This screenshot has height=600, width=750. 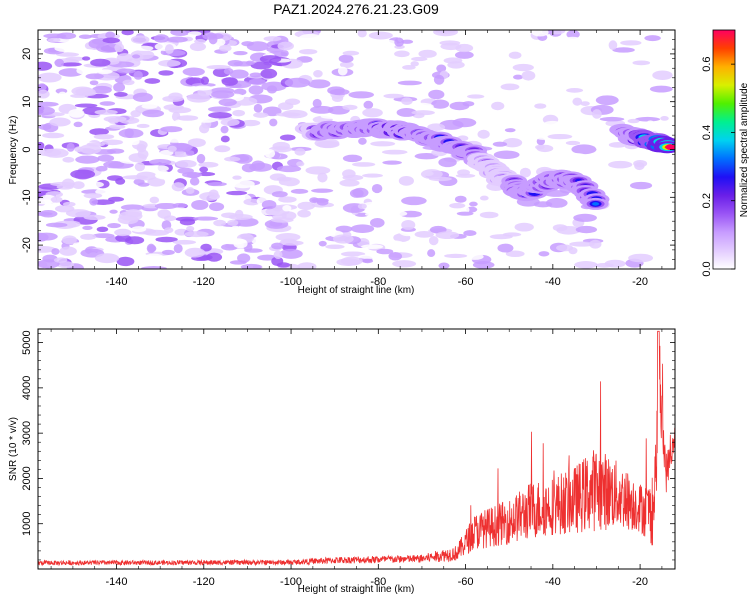 I want to click on x-tick: -20, so click(x=640, y=458).